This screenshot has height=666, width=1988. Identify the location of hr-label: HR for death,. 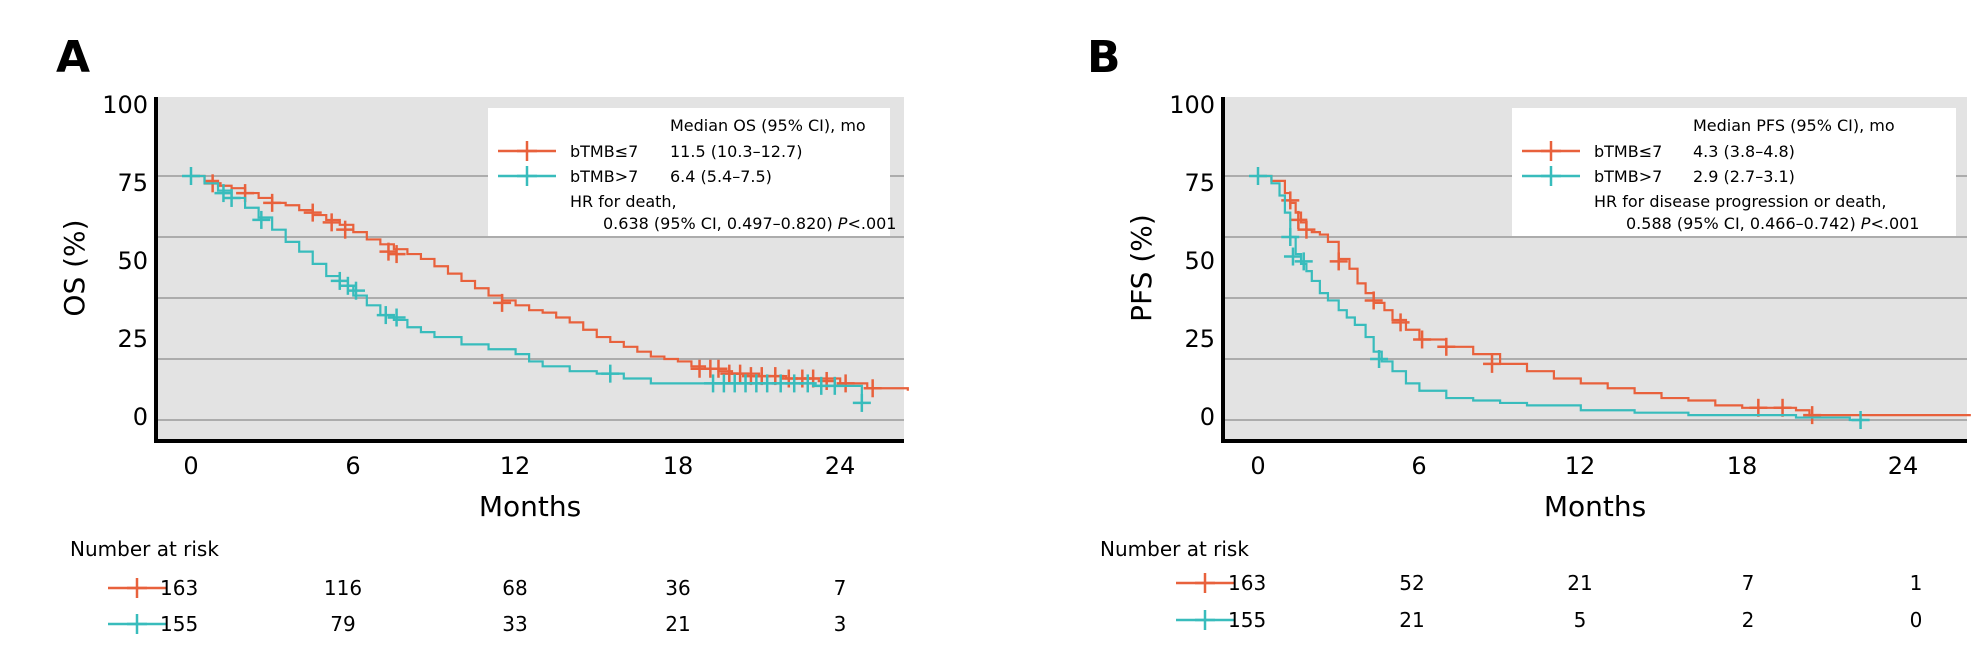
(623, 201).